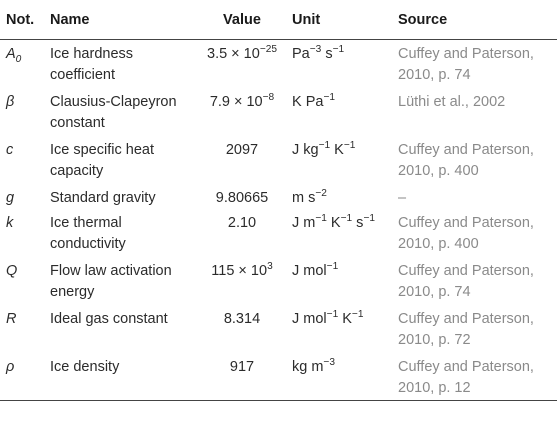 Image resolution: width=557 pixels, height=425 pixels. Describe the element at coordinates (109, 318) in the screenshot. I see `name-line: Ideal gas constant` at that location.